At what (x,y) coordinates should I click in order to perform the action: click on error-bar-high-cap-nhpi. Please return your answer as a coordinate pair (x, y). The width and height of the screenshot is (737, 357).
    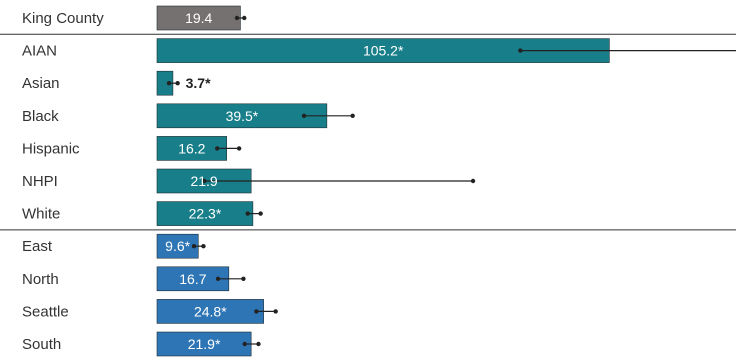
    Looking at the image, I should click on (473, 181).